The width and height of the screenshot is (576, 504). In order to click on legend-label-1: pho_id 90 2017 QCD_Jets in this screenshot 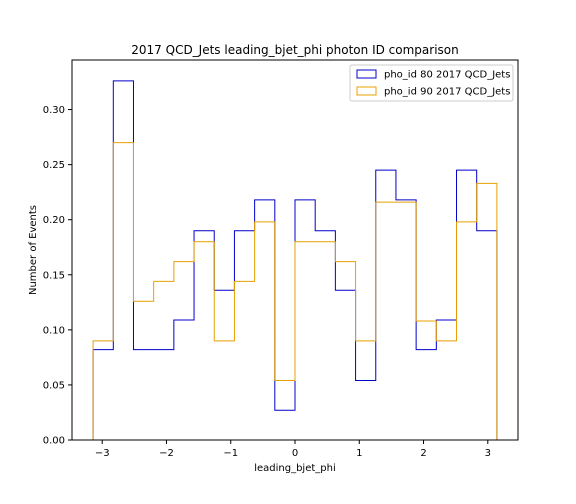, I will do `click(447, 92)`.